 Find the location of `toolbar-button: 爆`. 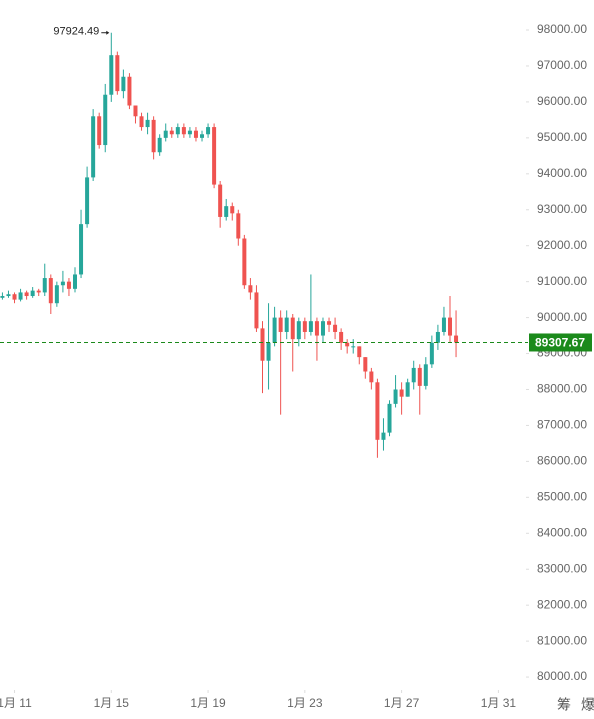

toolbar-button: 爆 is located at coordinates (587, 705).